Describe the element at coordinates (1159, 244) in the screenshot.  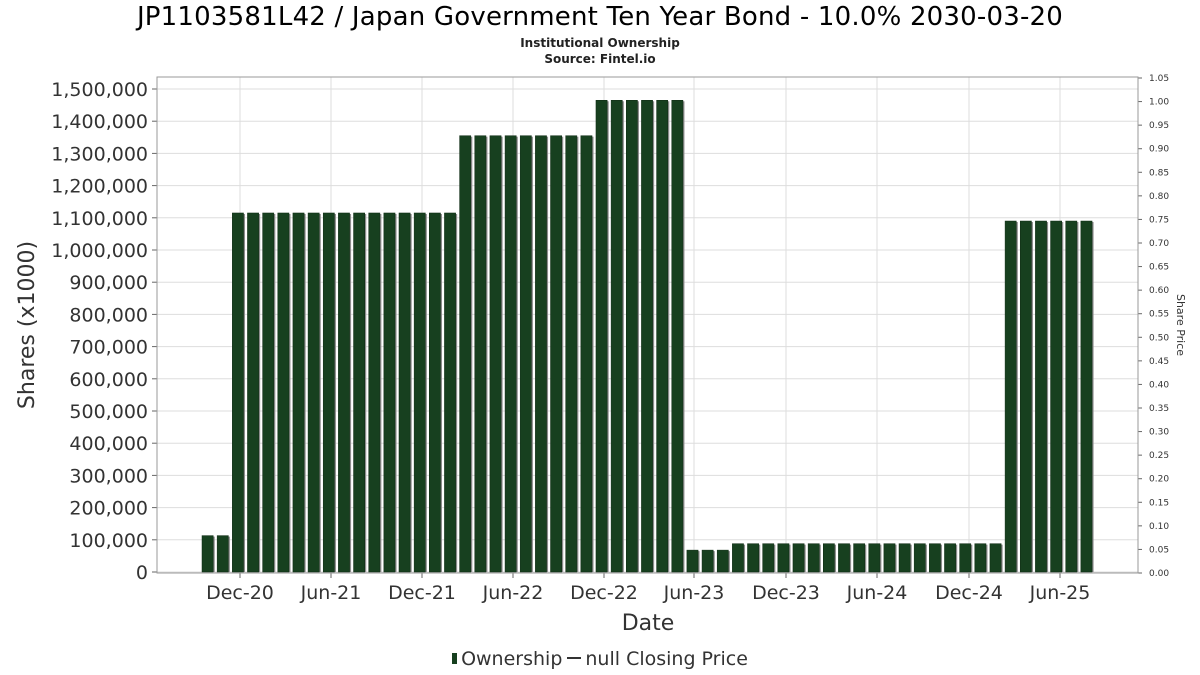
I see `y2-tick-label: 0.70` at that location.